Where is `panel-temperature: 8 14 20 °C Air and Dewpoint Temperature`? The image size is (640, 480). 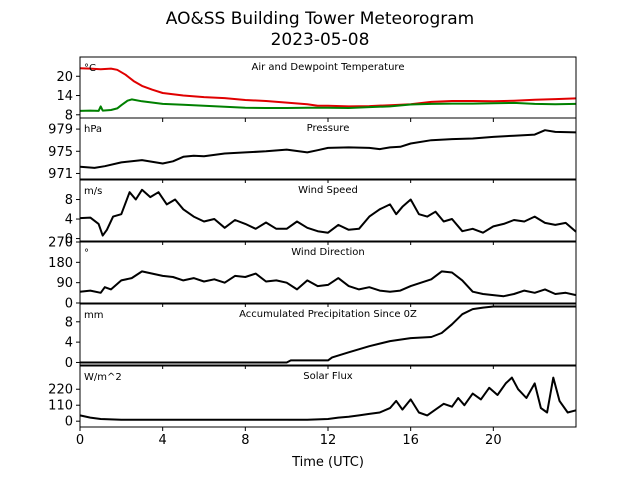
panel-temperature: 8 14 20 °C Air and Dewpoint Temperature is located at coordinates (316, 89).